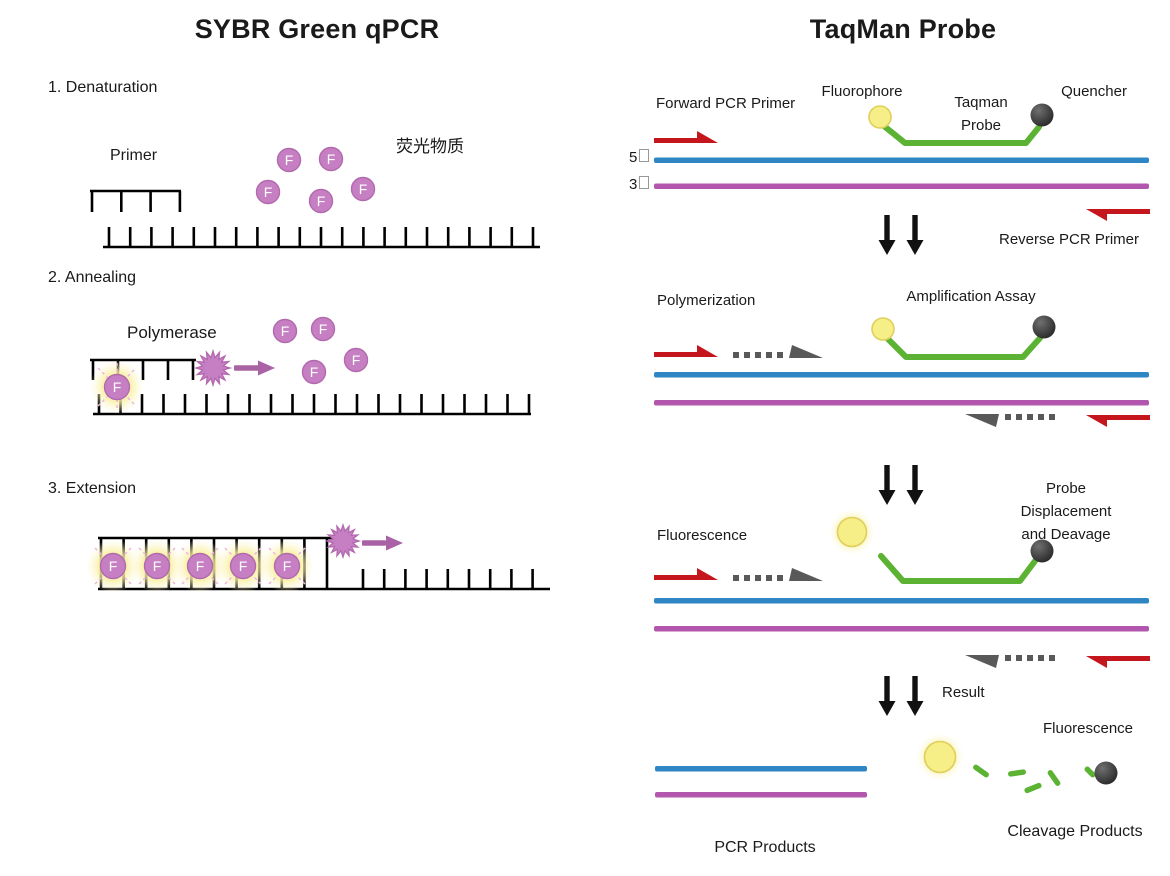 Image resolution: width=1170 pixels, height=876 pixels. I want to click on result-arrows, so click(901, 696).